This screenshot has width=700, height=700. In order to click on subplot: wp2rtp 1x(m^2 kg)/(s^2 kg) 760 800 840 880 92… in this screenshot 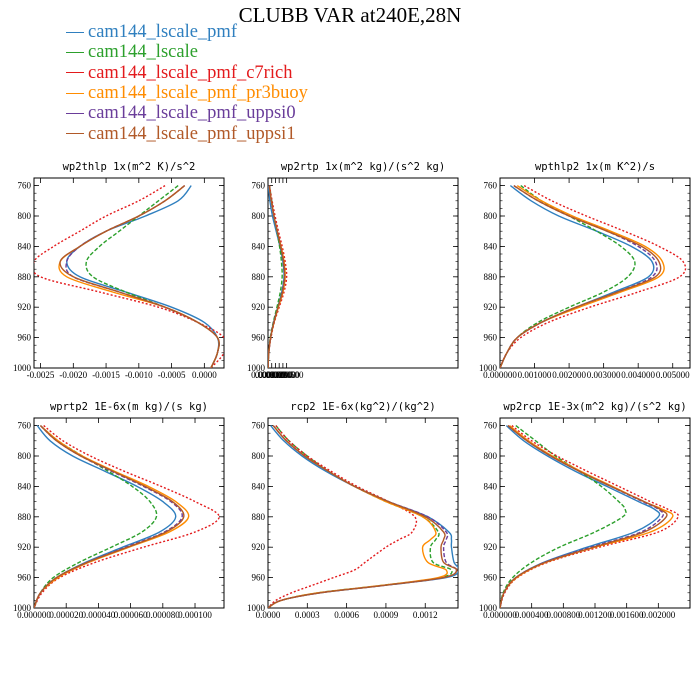, I will do `click(353, 270)`.